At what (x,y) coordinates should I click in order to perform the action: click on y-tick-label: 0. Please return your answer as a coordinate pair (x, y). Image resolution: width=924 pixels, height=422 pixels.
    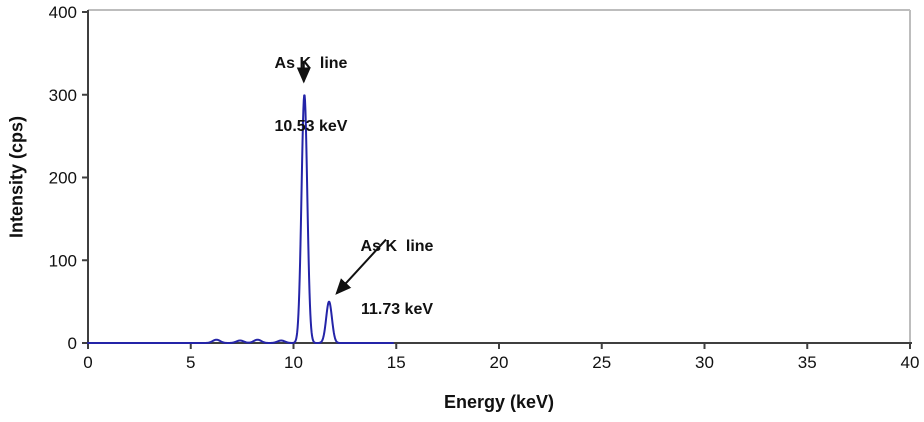
    Looking at the image, I should click on (72, 343).